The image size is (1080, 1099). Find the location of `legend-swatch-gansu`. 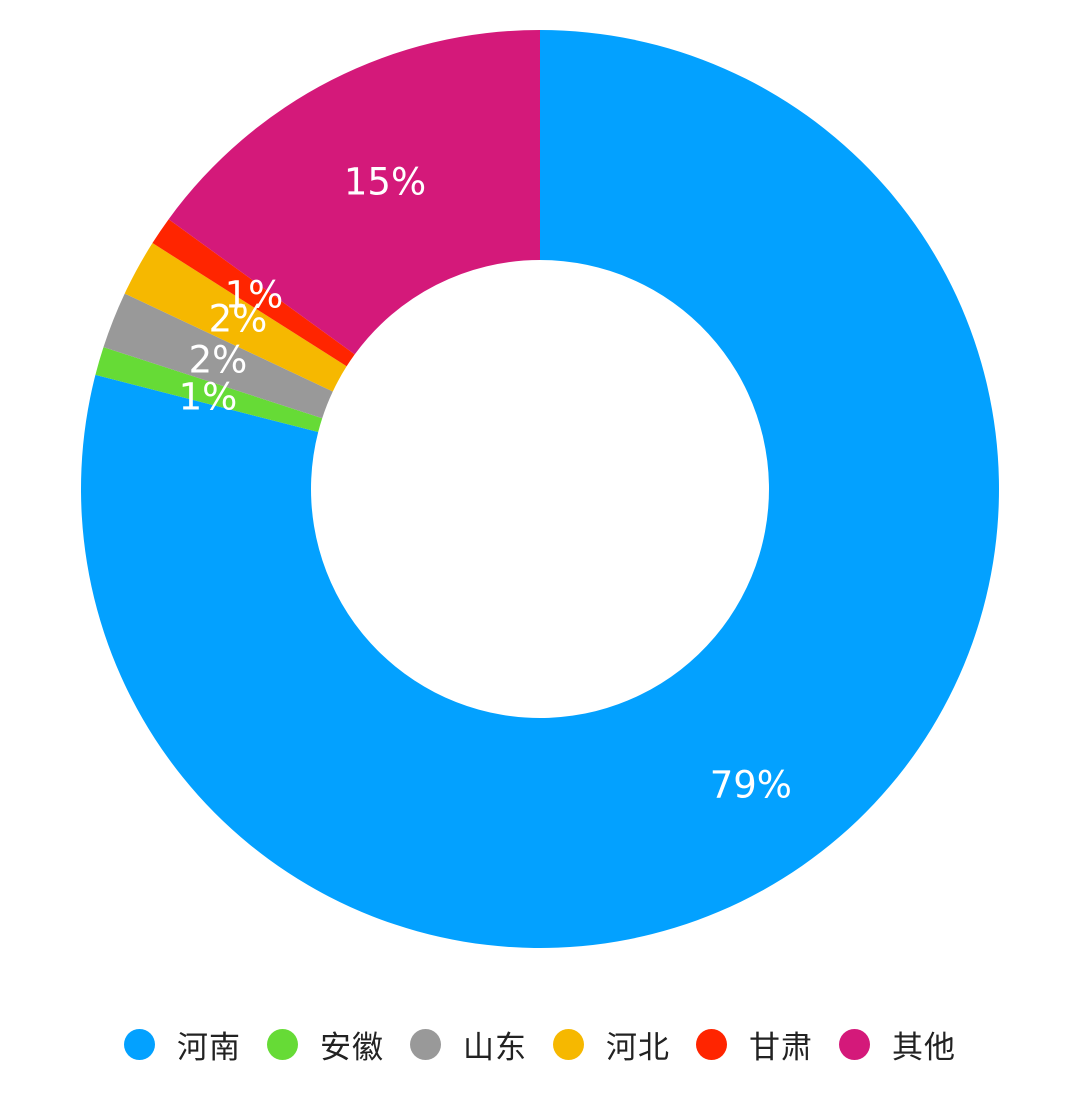

legend-swatch-gansu is located at coordinates (711, 1044).